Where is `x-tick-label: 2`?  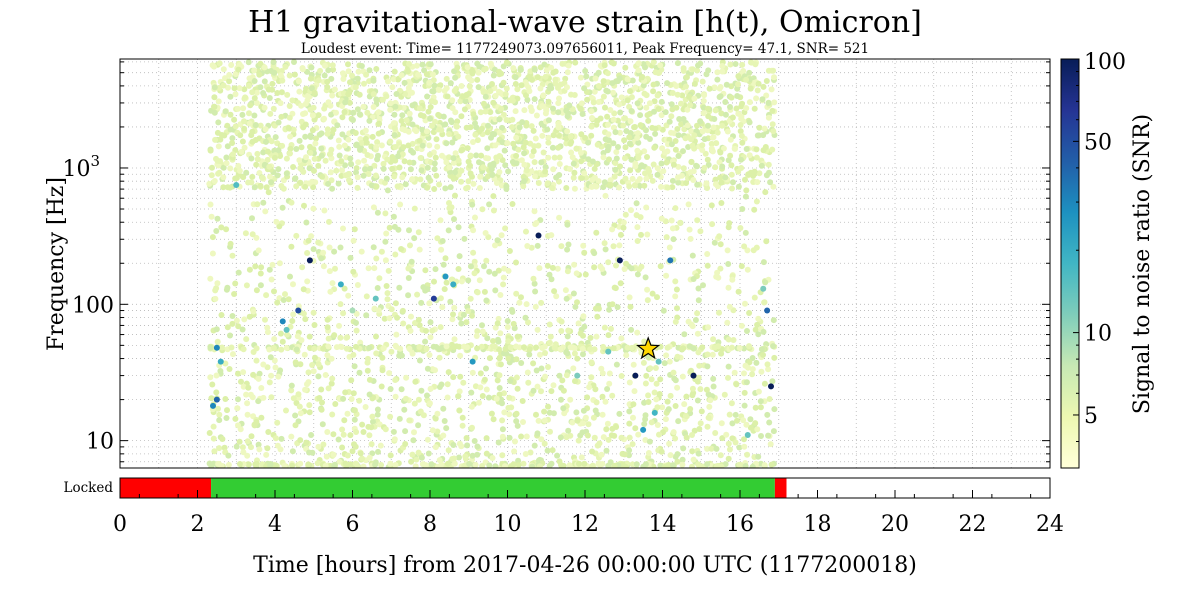
x-tick-label: 2 is located at coordinates (198, 524).